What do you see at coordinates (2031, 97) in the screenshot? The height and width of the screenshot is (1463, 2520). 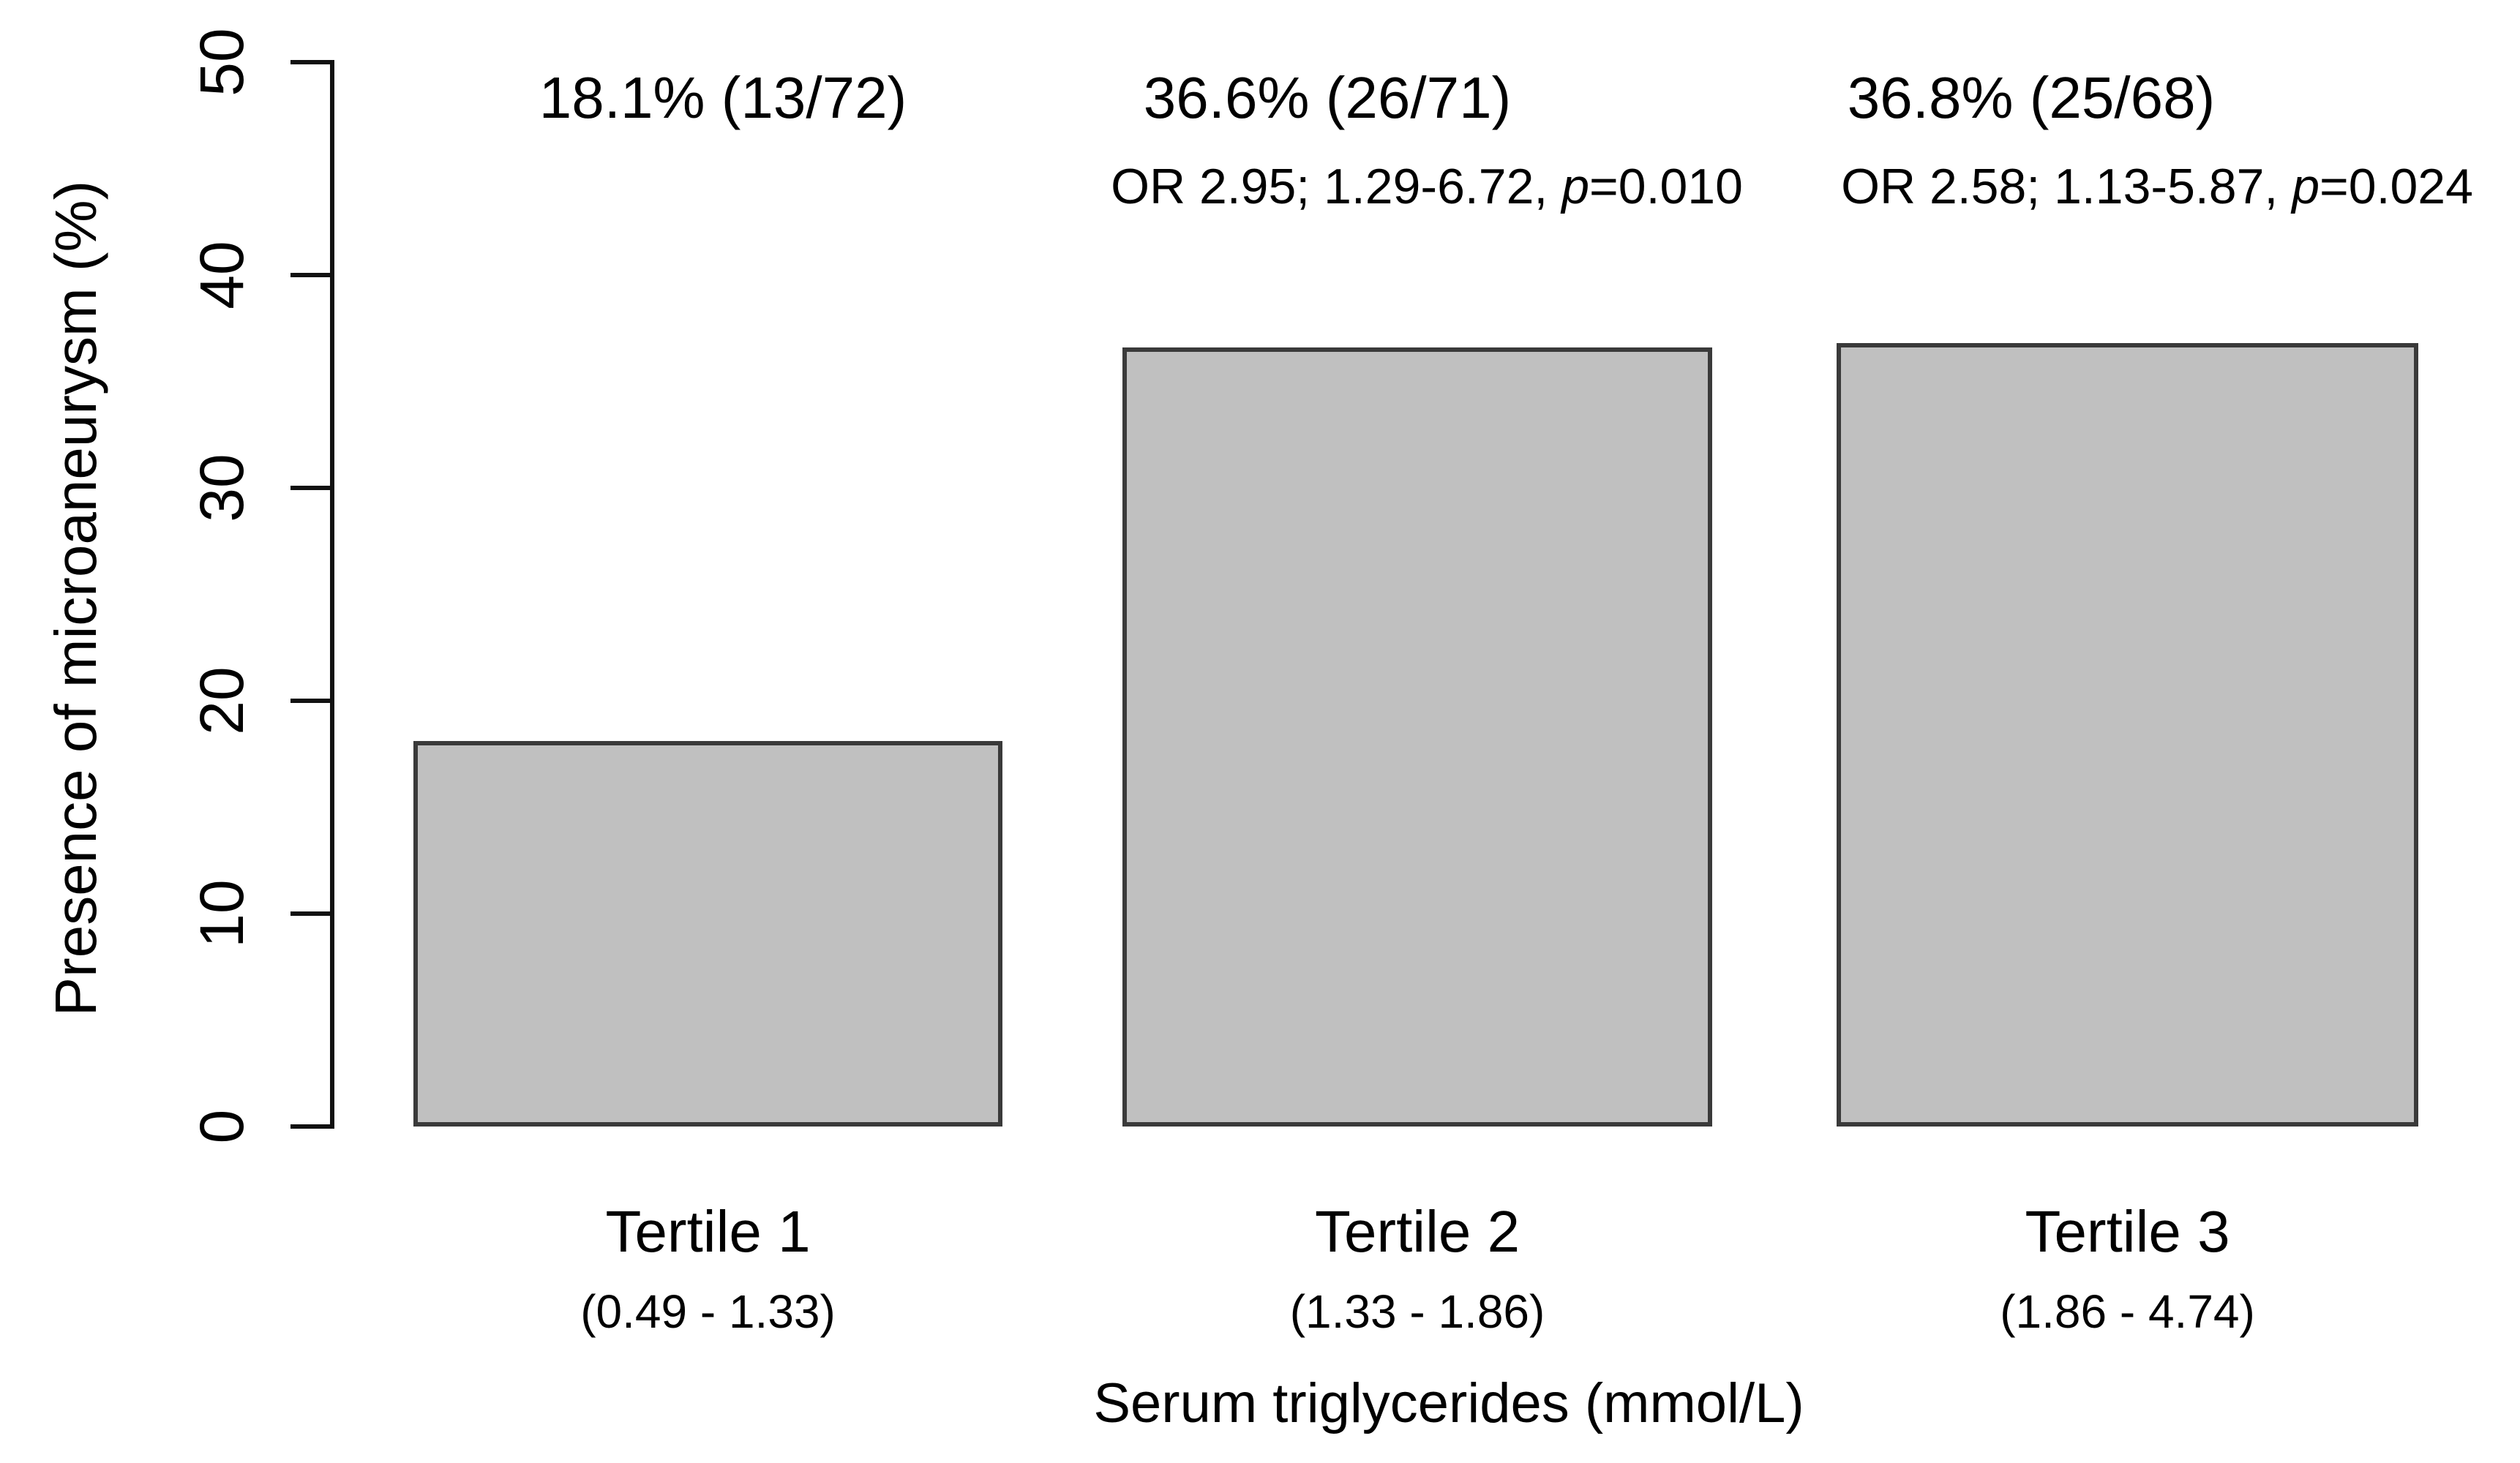 I see `bar-annotation-percent: 36.8% (25/68)` at bounding box center [2031, 97].